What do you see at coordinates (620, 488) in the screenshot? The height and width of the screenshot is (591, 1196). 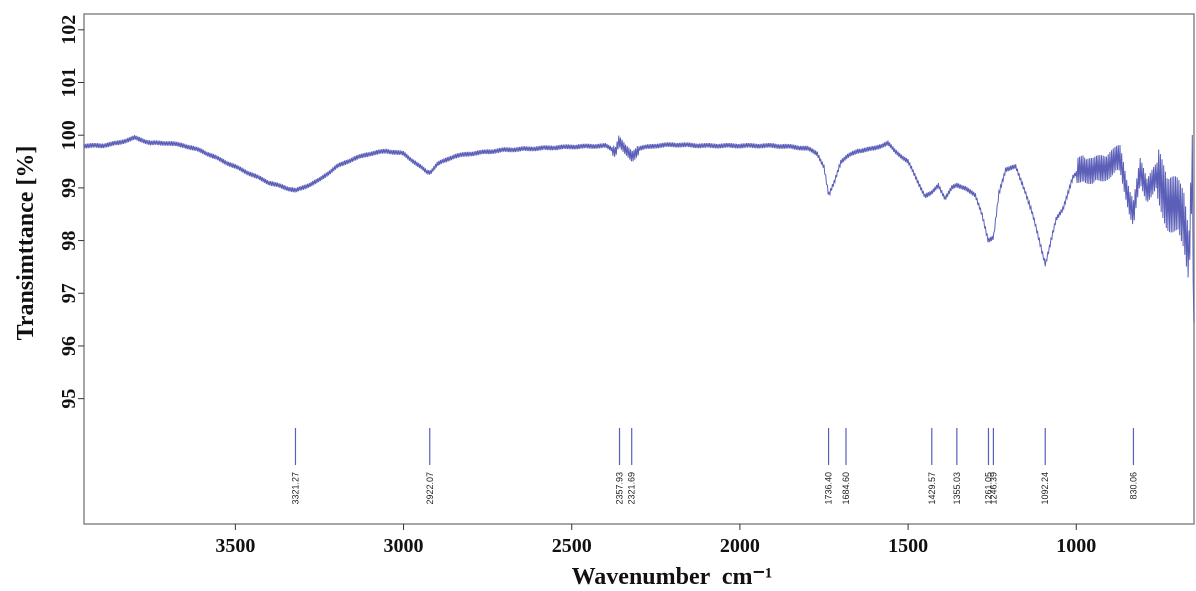 I see `peak-label: 2357.93` at bounding box center [620, 488].